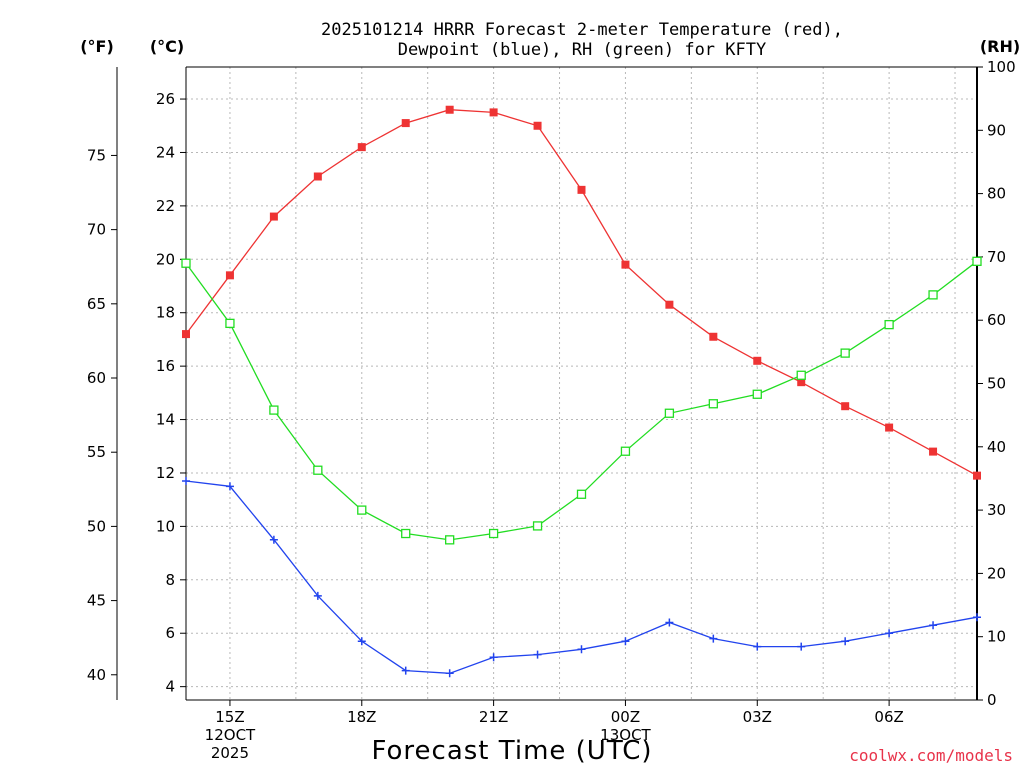 Image resolution: width=1024 pixels, height=768 pixels. What do you see at coordinates (996, 320) in the screenshot?
I see `rh-tick-label: 60` at bounding box center [996, 320].